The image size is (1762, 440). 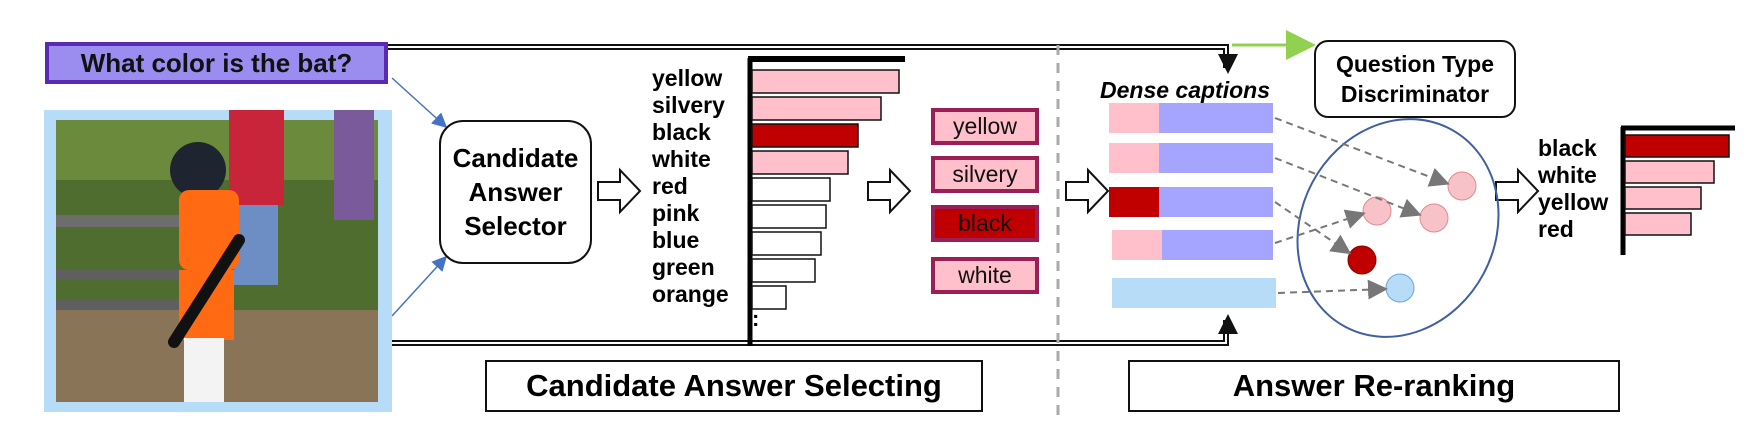 I want to click on rank-label: pink, so click(x=676, y=213).